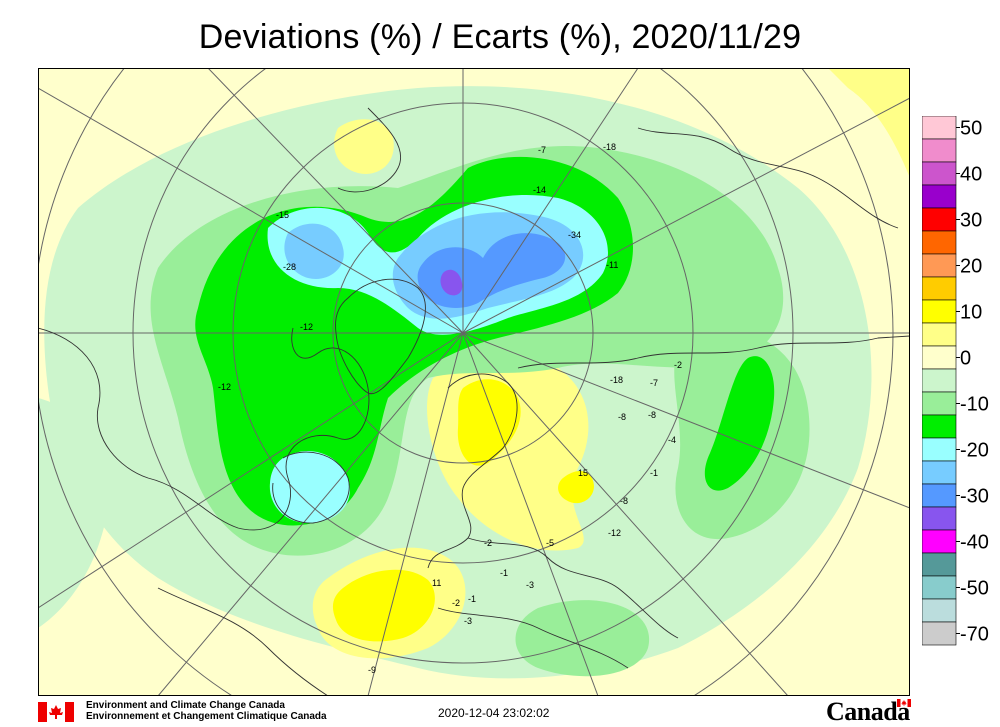 The height and width of the screenshot is (727, 1000). I want to click on contour-label: 11, so click(436, 583).